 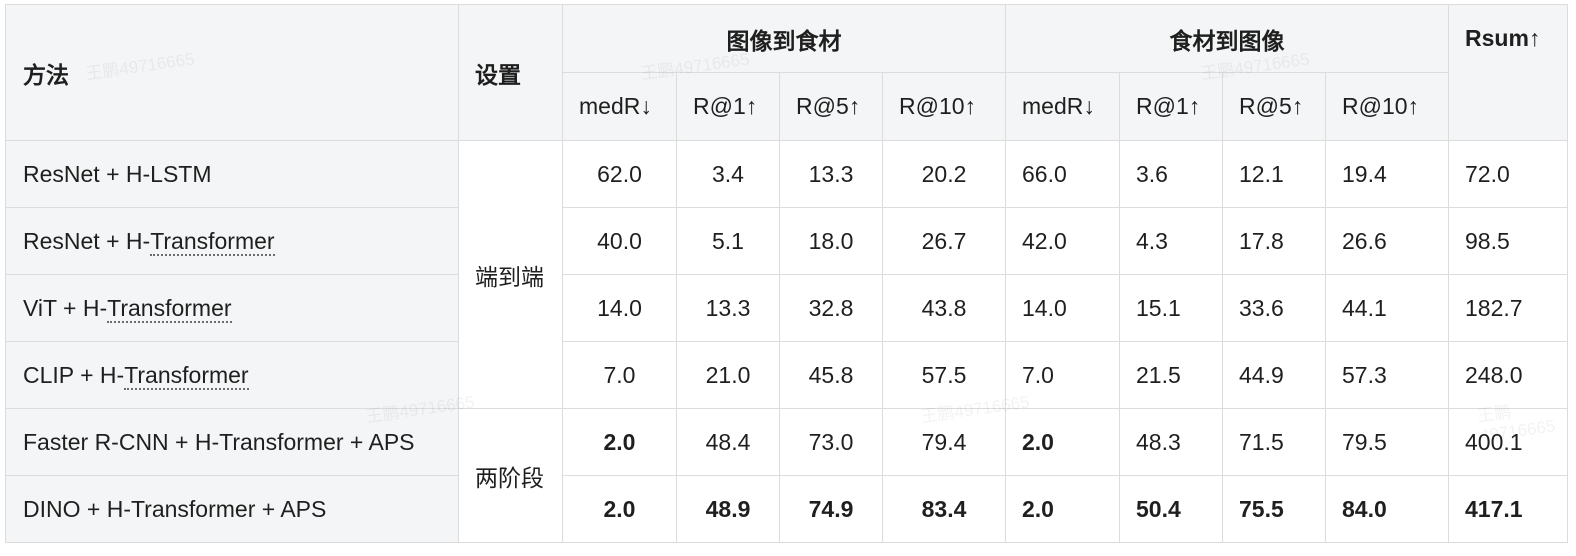 I want to click on header-r10-1: R@10↑, so click(x=944, y=106).